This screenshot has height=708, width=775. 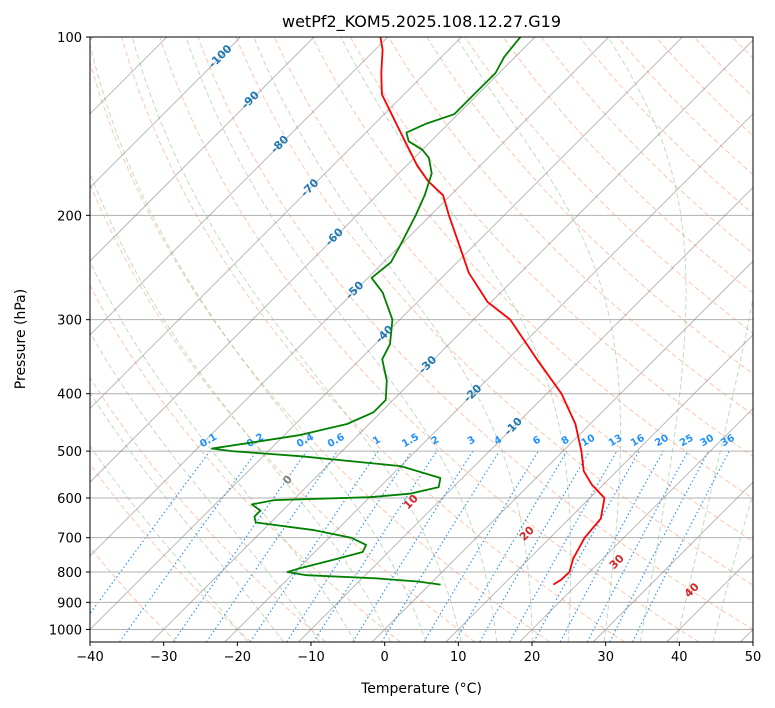 I want to click on x-axis-label: Temperature (°C), so click(x=421, y=689).